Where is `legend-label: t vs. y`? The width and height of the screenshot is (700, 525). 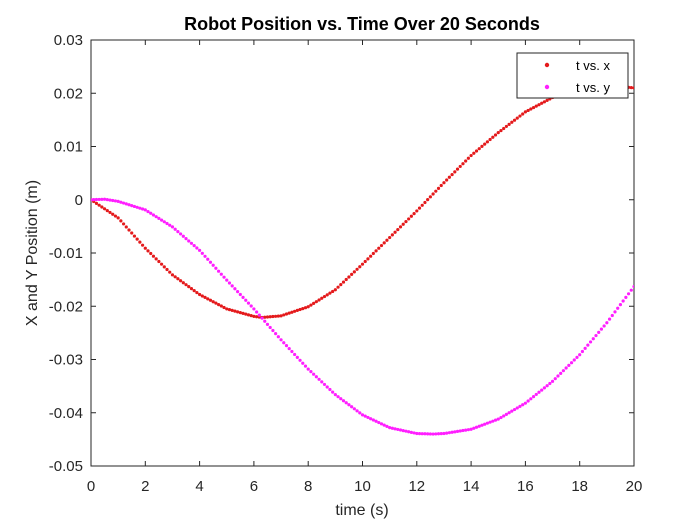 legend-label: t vs. y is located at coordinates (593, 87).